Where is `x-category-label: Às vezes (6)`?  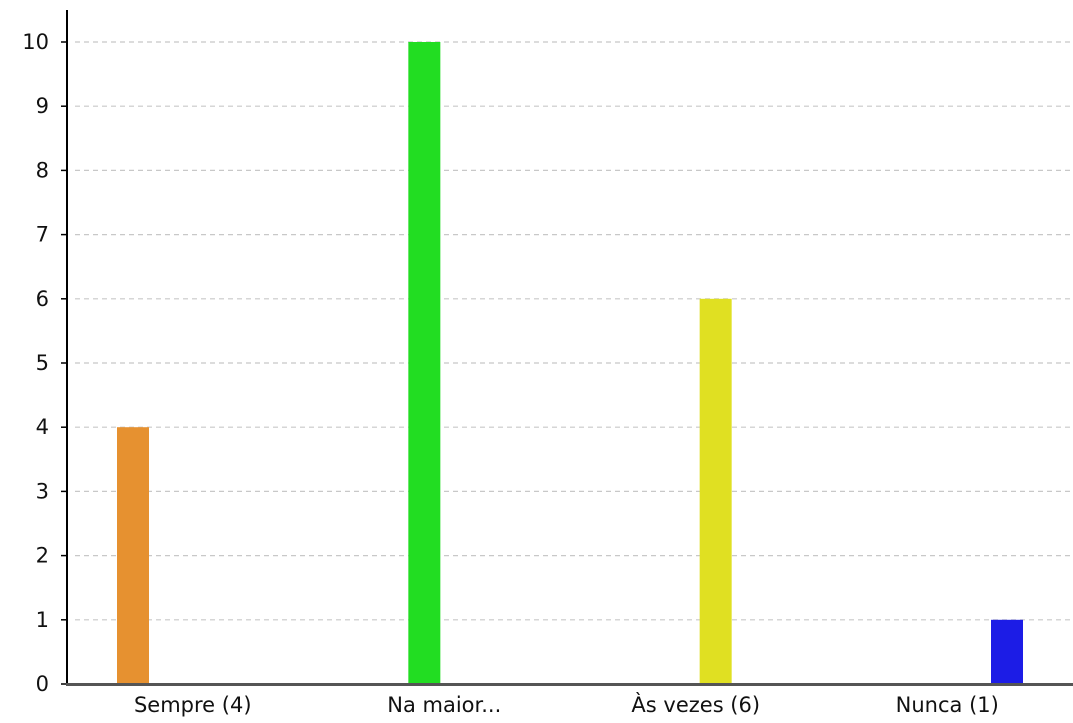 x-category-label: Às vezes (6) is located at coordinates (695, 704).